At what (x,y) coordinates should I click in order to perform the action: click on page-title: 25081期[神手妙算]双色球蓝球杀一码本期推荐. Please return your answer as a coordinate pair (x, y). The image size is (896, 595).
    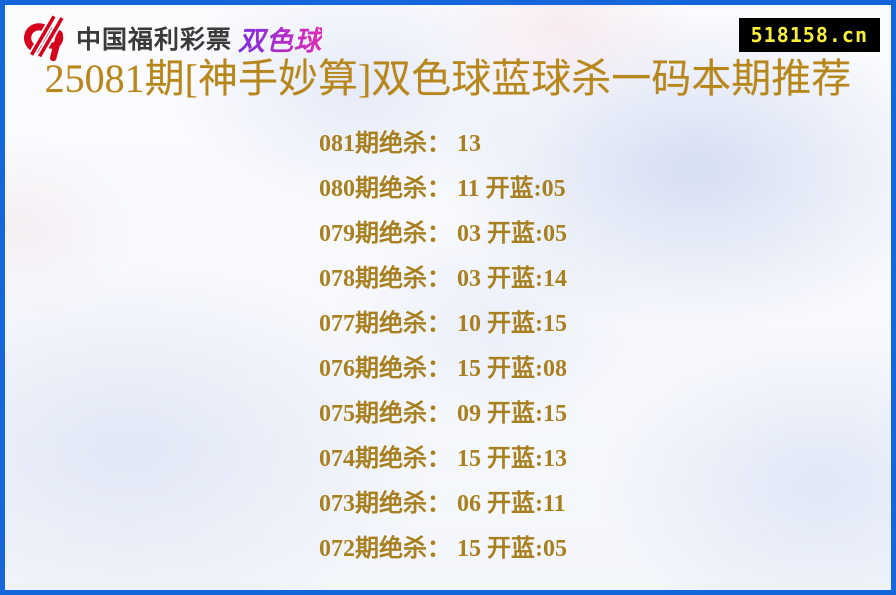
    Looking at the image, I should click on (448, 78).